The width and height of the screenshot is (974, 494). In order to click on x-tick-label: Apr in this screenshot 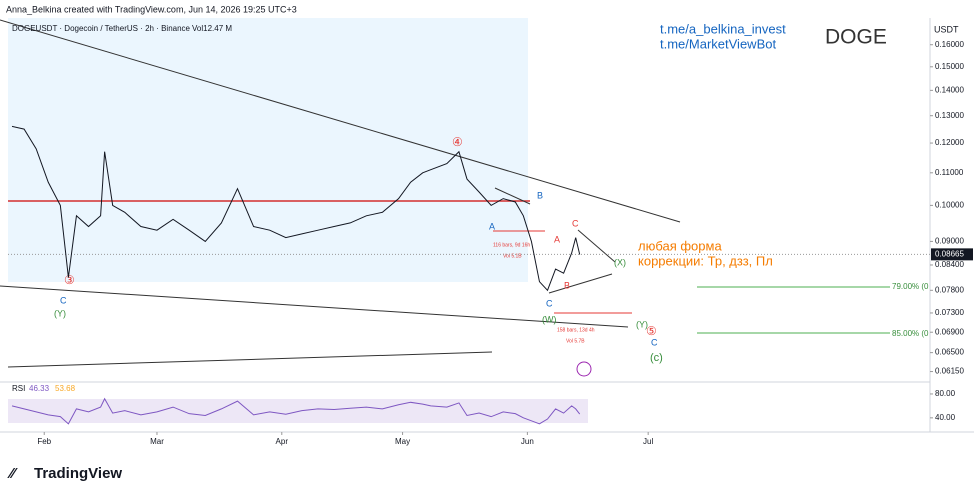, I will do `click(282, 441)`.